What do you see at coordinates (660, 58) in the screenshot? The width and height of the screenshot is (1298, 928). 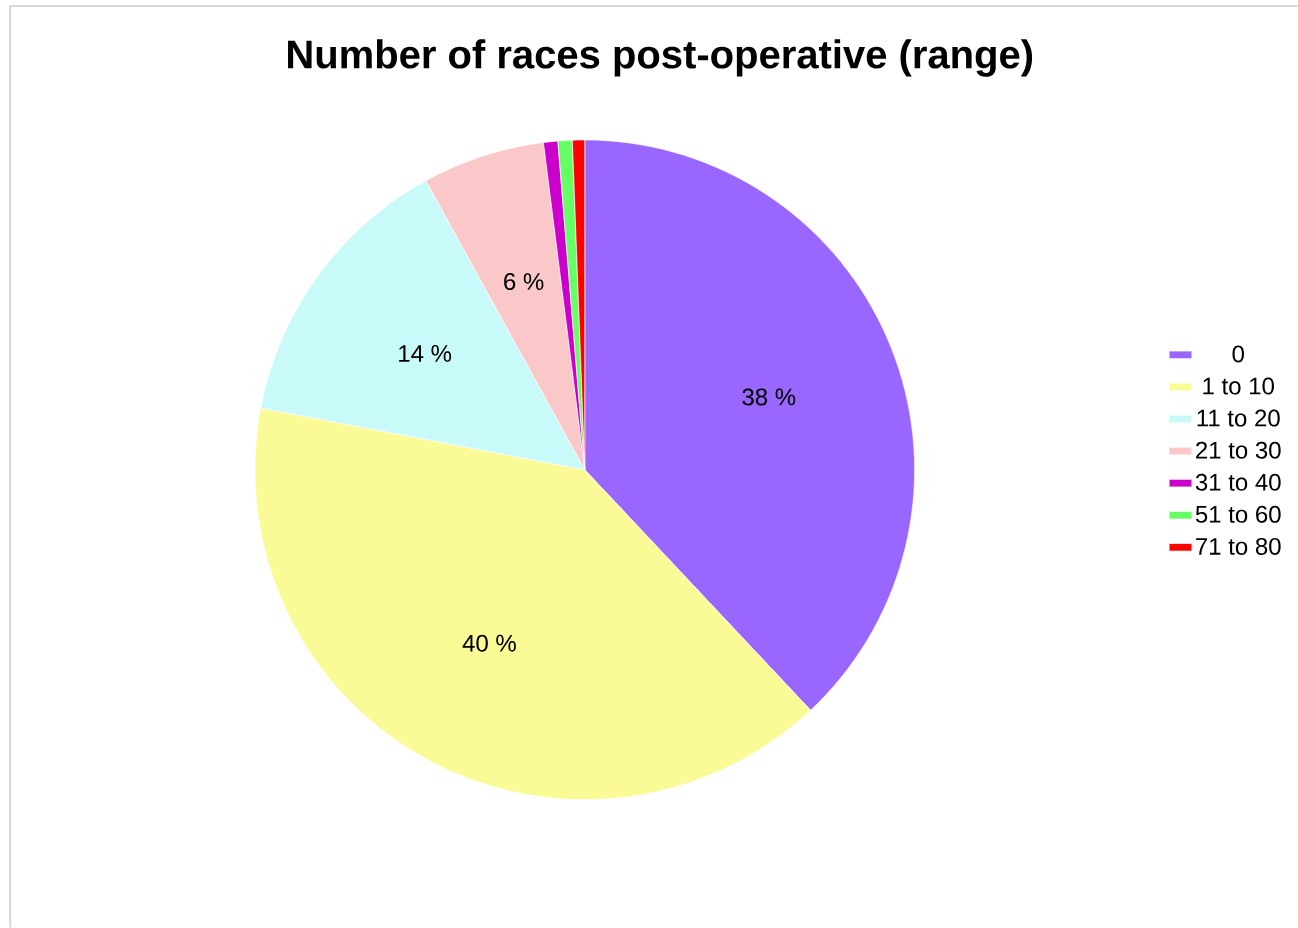 I see `chart-title: Number of races post-operative (range)` at bounding box center [660, 58].